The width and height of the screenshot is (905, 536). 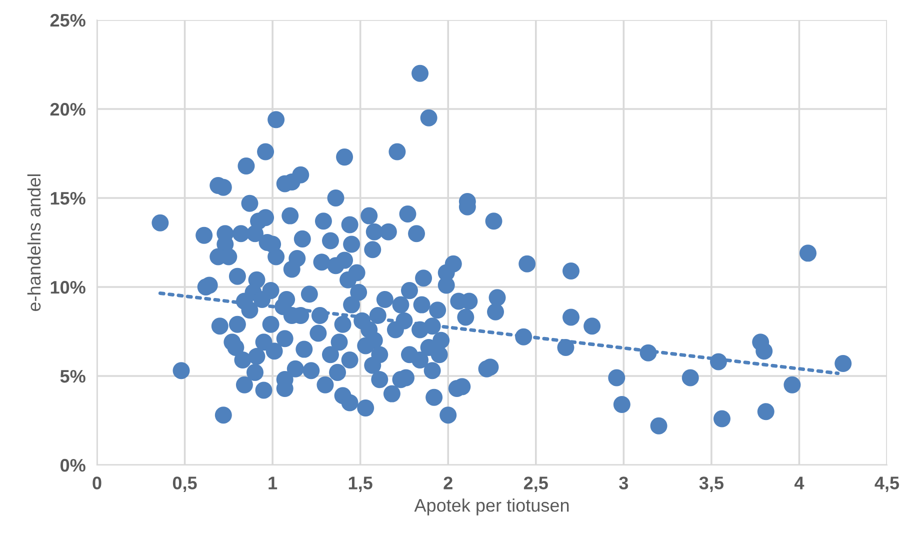 I want to click on y-tick-label: 20%, so click(x=68, y=109).